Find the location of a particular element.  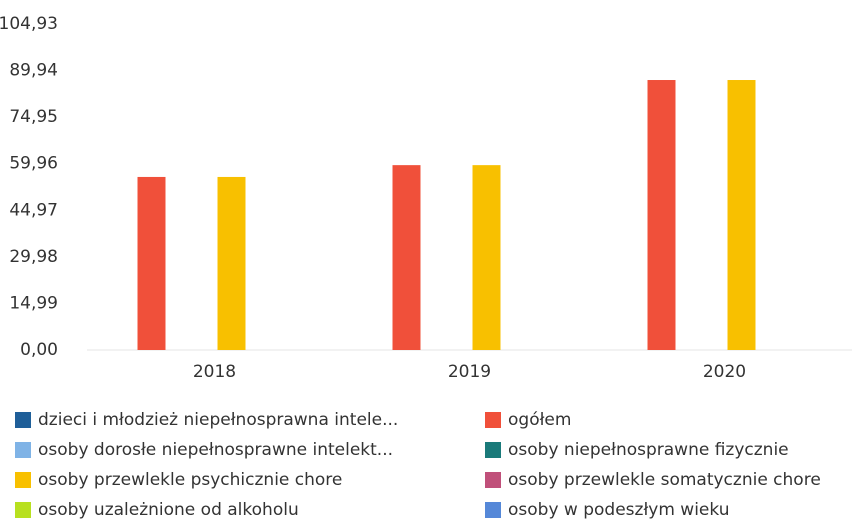

y-tick-label: 44,97 is located at coordinates (33, 210).